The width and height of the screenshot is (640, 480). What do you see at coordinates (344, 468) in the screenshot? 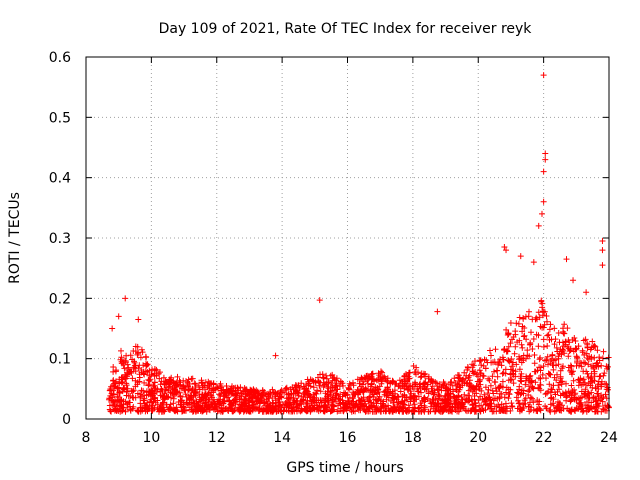
I see `x-axis-label: GPS time / hours` at bounding box center [344, 468].